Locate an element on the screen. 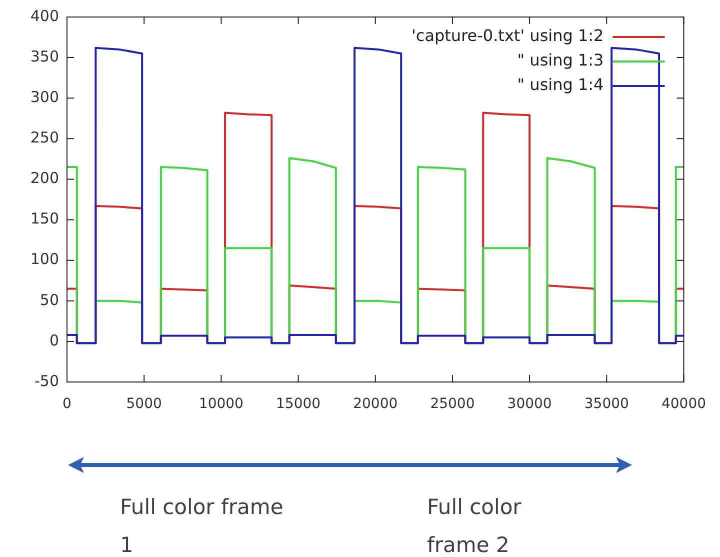 The width and height of the screenshot is (720, 557). x-tick-label: 15000 is located at coordinates (298, 404).